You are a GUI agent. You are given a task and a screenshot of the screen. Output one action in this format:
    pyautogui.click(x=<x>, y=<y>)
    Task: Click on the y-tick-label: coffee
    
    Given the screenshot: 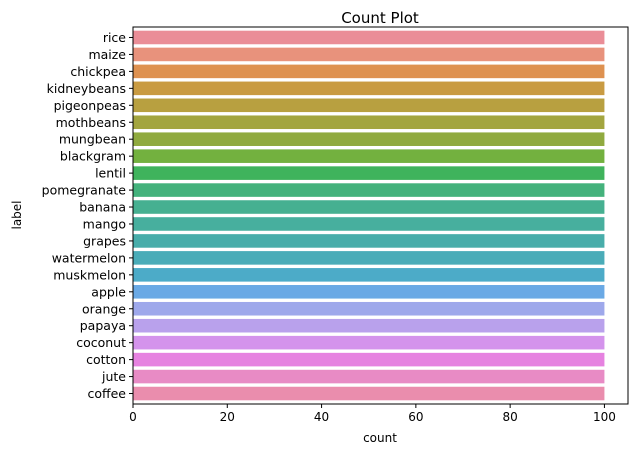 What is the action you would take?
    pyautogui.click(x=106, y=393)
    